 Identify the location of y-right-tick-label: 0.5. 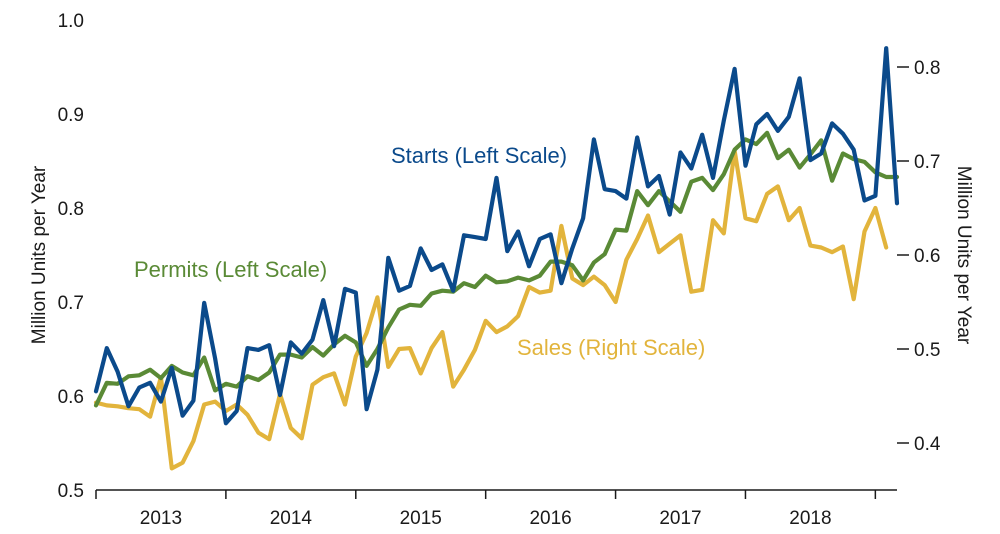
(927, 350).